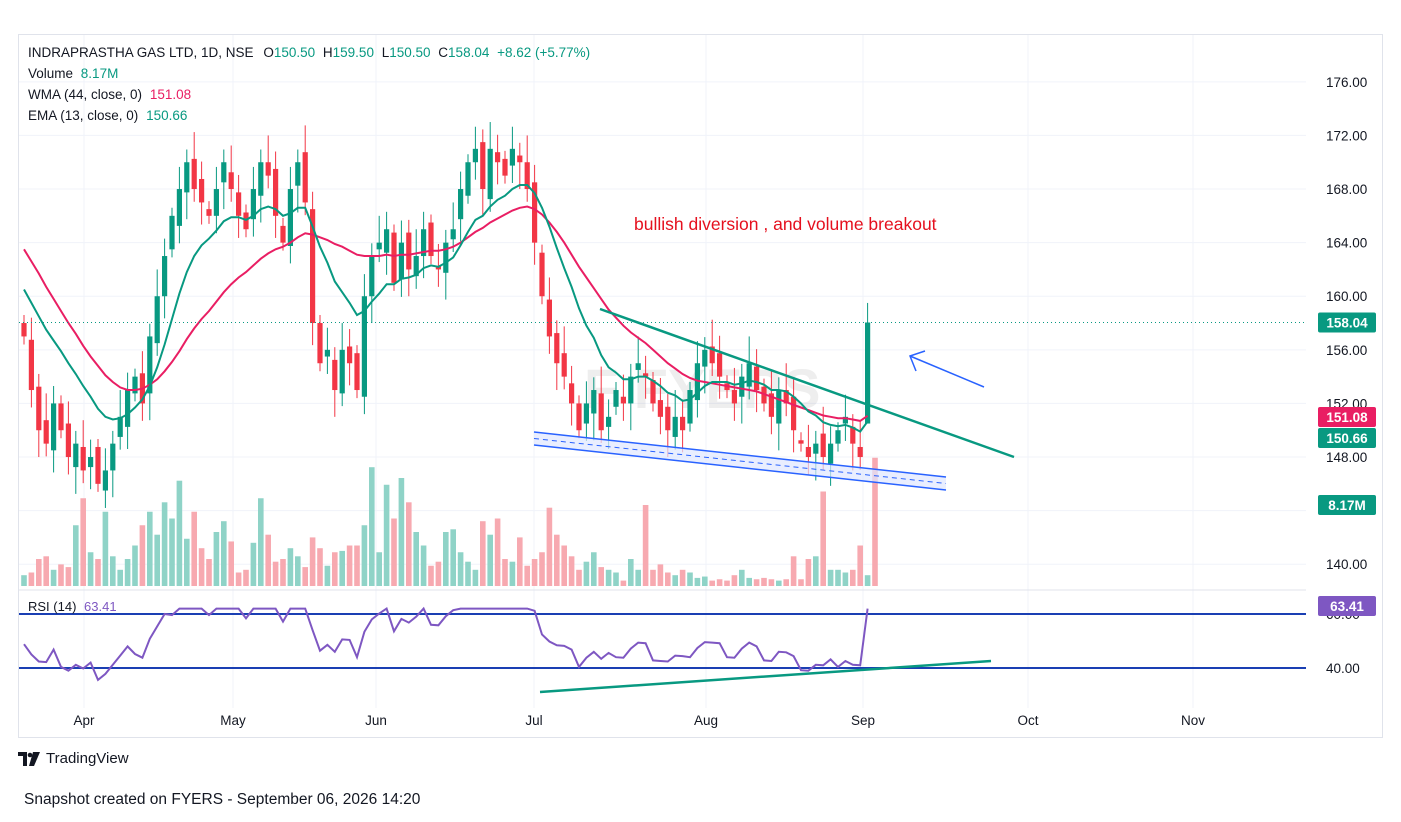 This screenshot has height=822, width=1401. What do you see at coordinates (1347, 417) in the screenshot?
I see `wma-badge-bg` at bounding box center [1347, 417].